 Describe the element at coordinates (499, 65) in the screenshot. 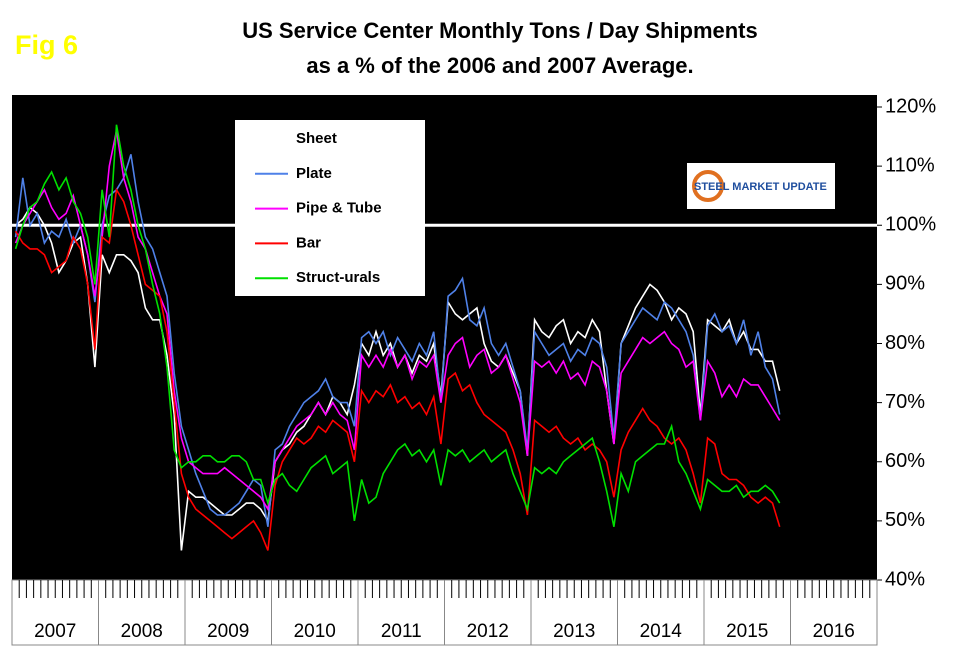

I see `chart-subtitle: as a % of the 2006 and 2007 Average.` at that location.